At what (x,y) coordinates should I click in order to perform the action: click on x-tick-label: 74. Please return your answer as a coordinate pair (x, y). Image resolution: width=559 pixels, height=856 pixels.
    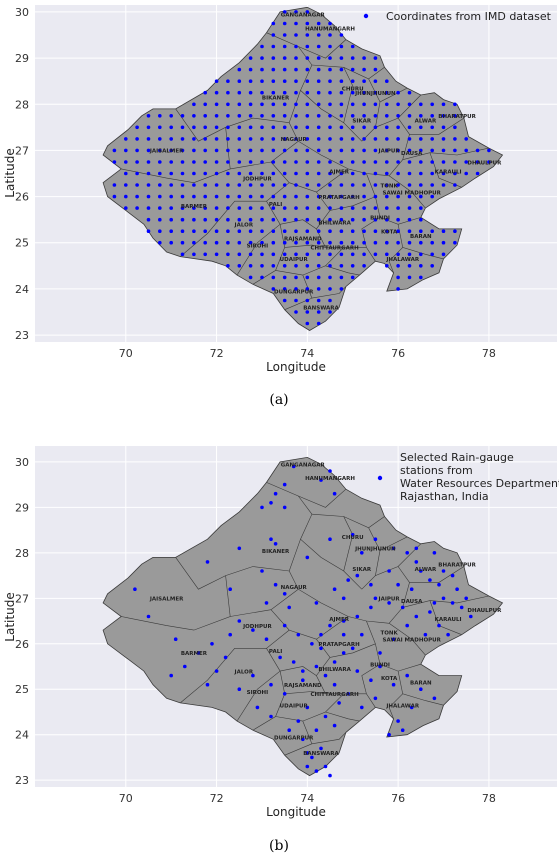
    Looking at the image, I should click on (307, 353).